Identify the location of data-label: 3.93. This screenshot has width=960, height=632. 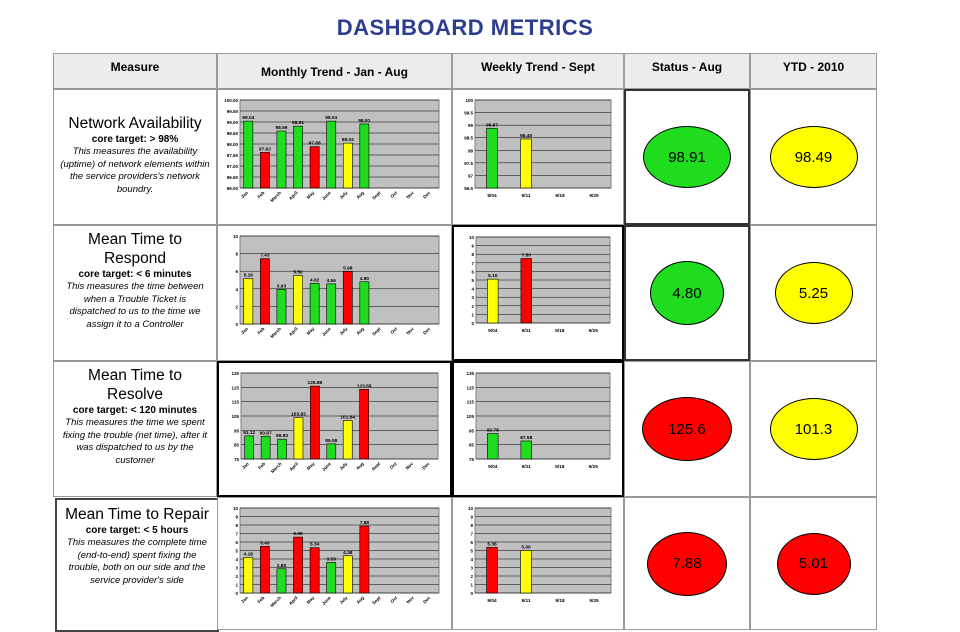
(282, 286).